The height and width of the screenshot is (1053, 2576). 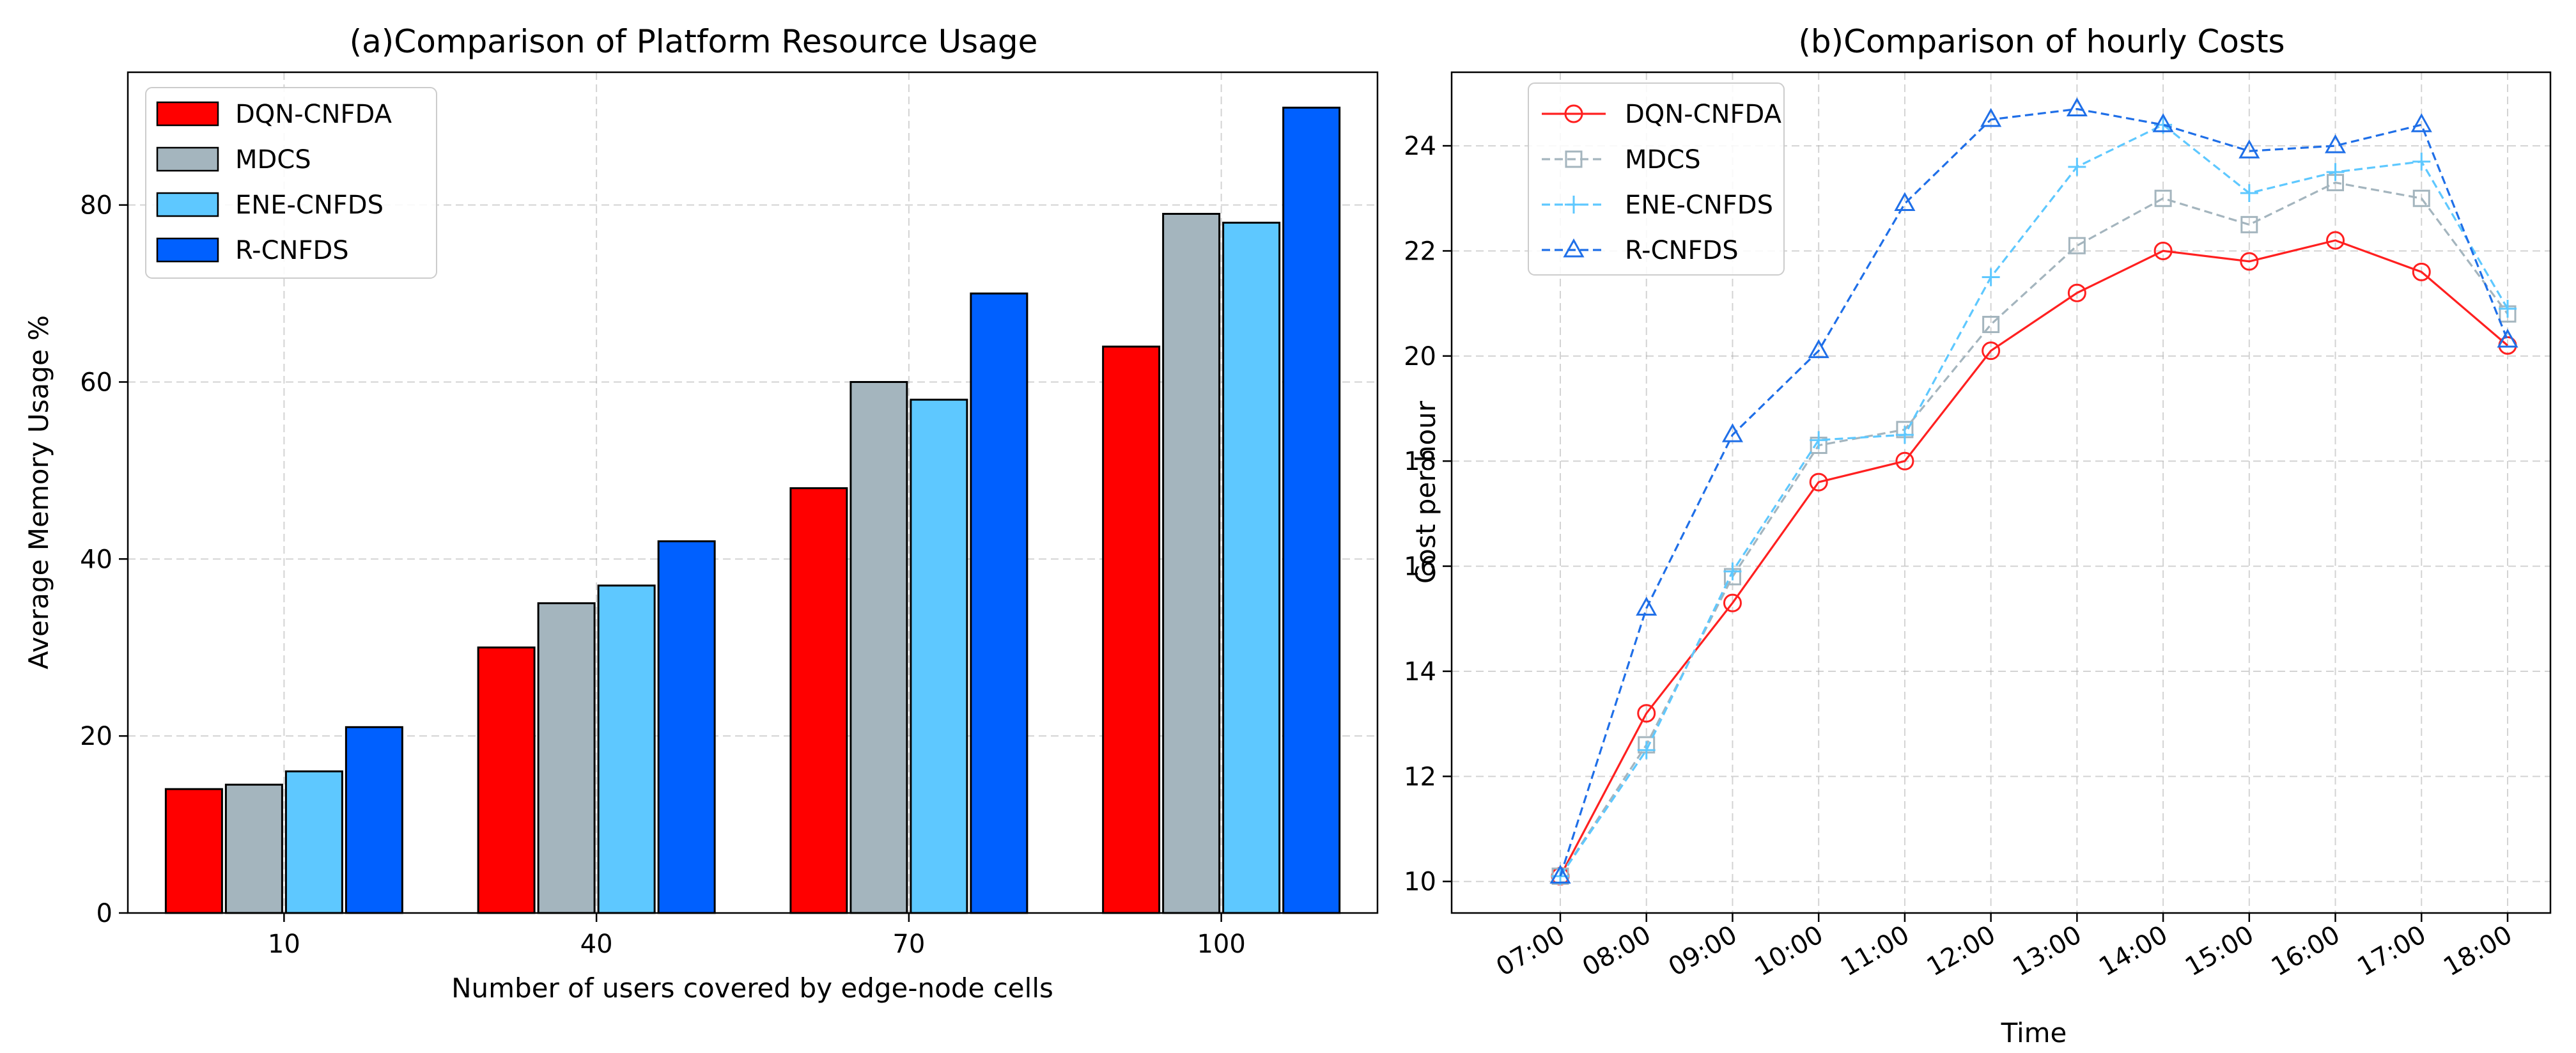 What do you see at coordinates (1961, 951) in the screenshot?
I see `line-x-tick-label-5: 12:00` at bounding box center [1961, 951].